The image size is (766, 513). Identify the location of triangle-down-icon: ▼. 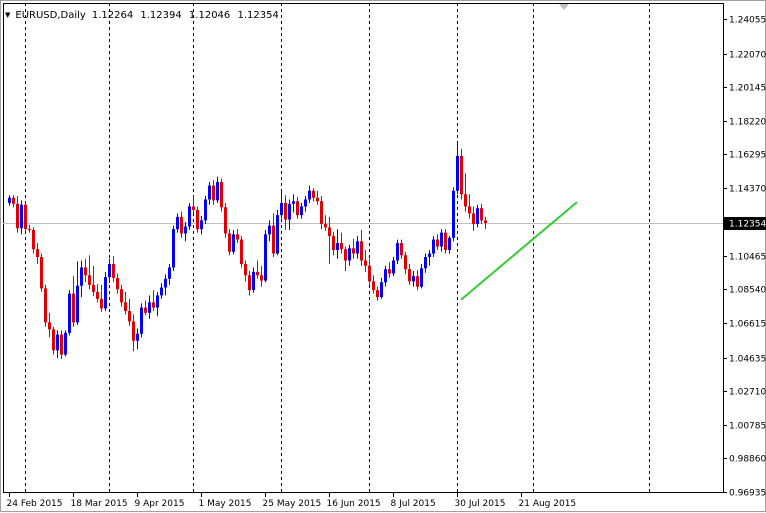
(8, 15).